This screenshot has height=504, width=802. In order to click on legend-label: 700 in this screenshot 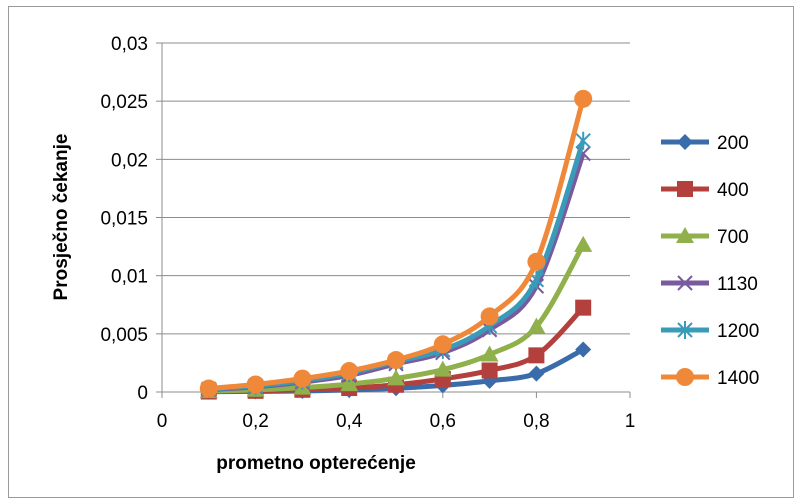, I will do `click(733, 237)`.